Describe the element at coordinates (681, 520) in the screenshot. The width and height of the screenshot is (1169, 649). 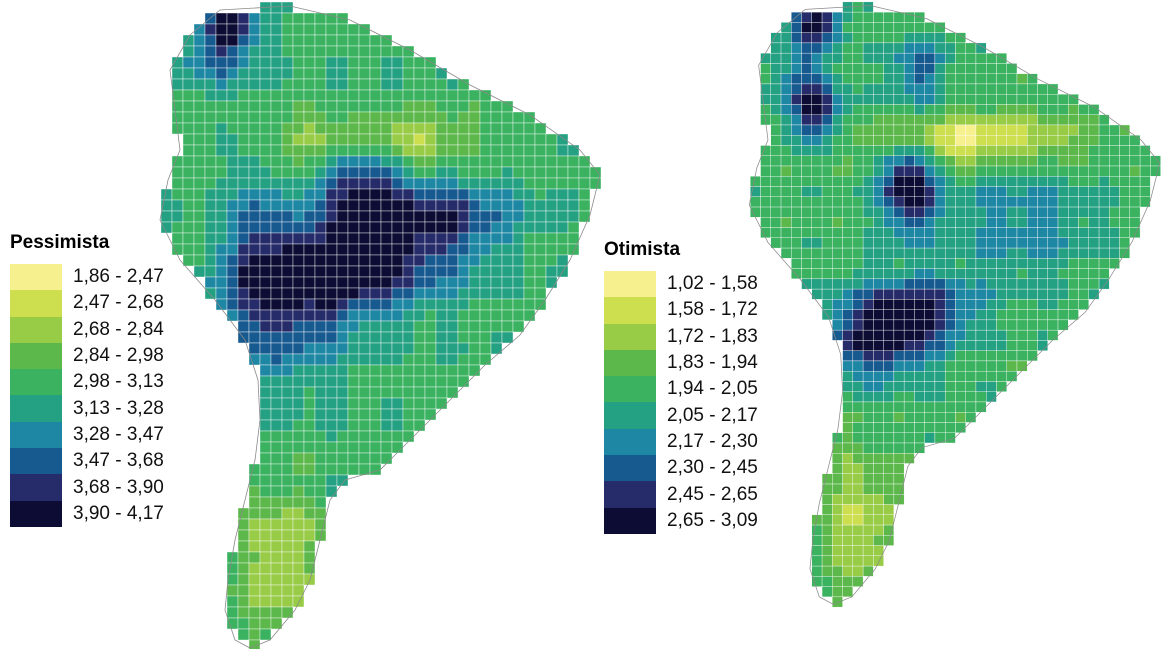
I see `legend-row: 2,65 - 3,09` at that location.